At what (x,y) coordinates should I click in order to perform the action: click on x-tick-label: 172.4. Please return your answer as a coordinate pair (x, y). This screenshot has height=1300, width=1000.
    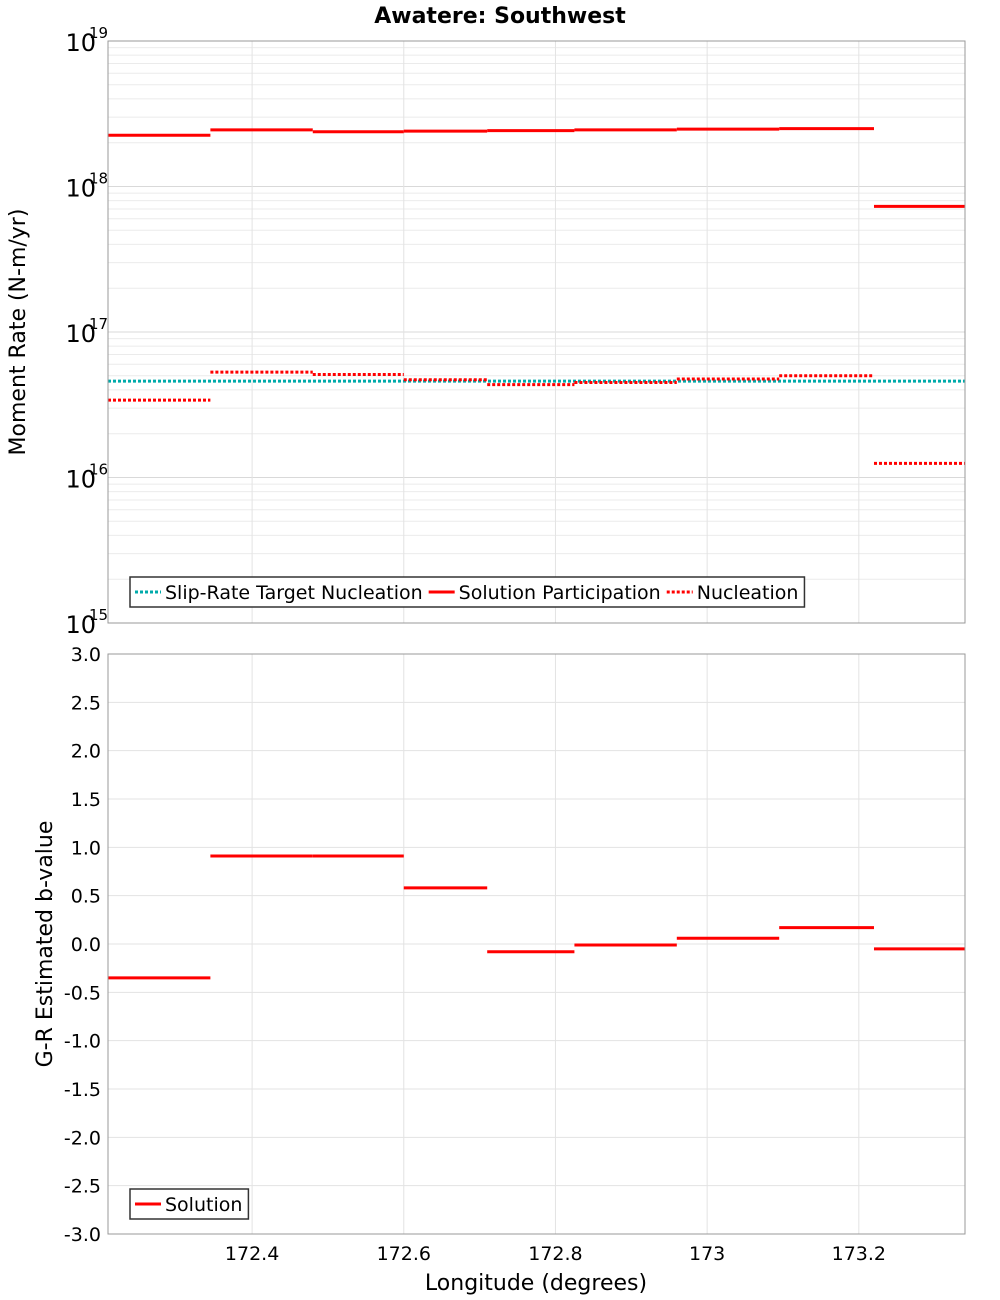
    Looking at the image, I should click on (252, 1254).